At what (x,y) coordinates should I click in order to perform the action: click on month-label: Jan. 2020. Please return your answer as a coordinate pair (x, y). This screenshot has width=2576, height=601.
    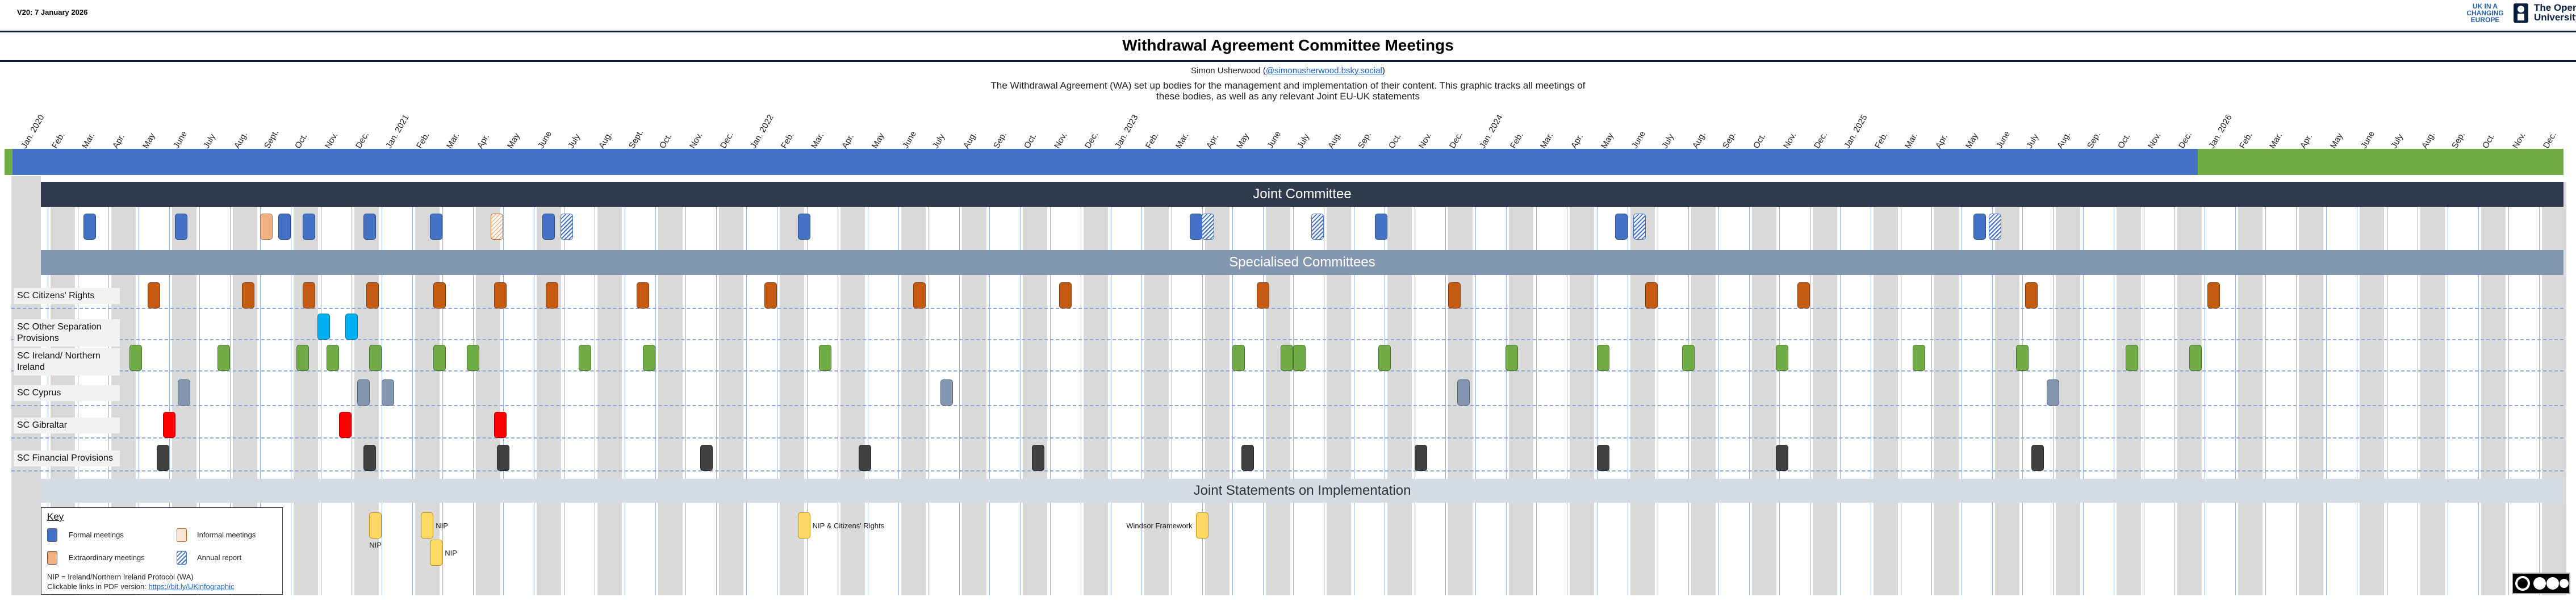
    Looking at the image, I should click on (33, 131).